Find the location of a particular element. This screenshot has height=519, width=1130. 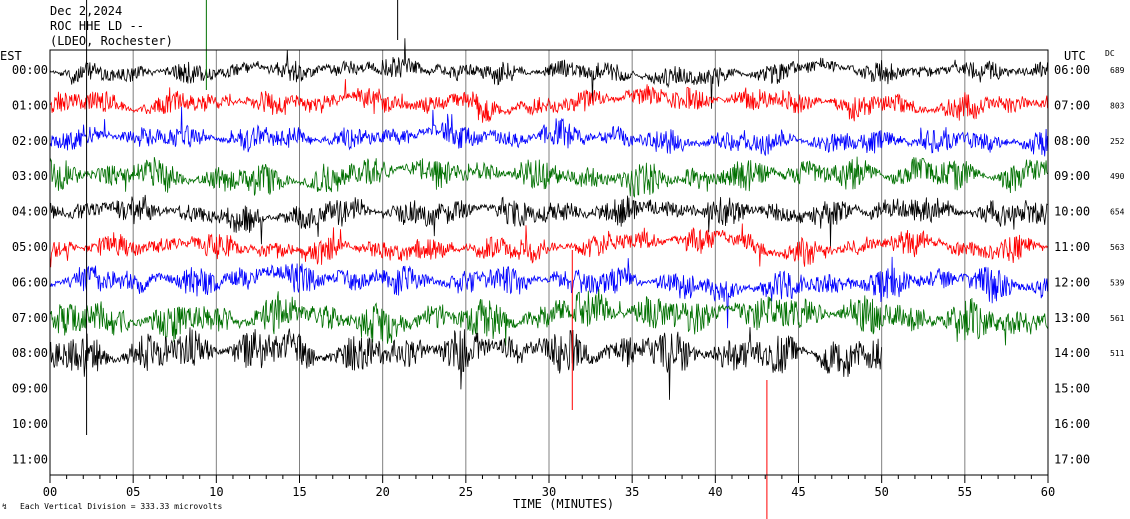

dc-value: 563 is located at coordinates (1117, 247).